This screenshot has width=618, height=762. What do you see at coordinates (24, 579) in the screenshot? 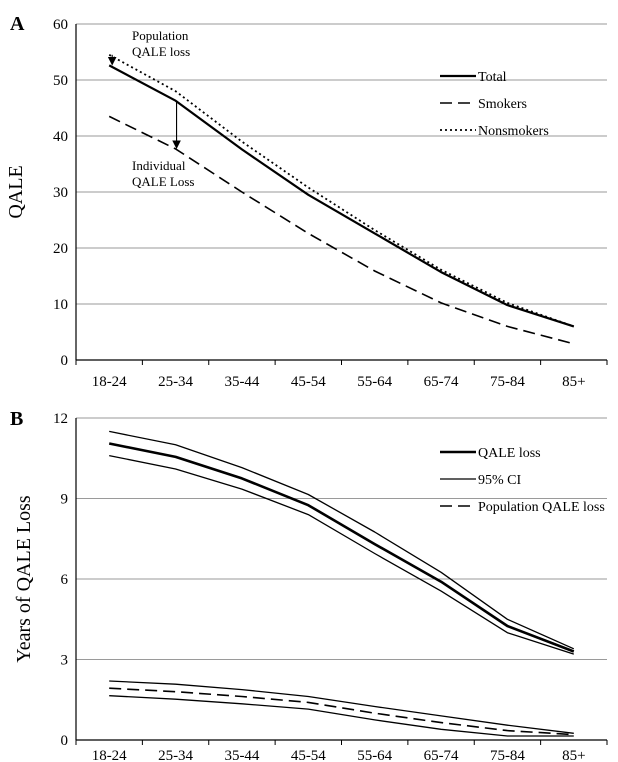
I see `y-axis-title: Years of QALE Loss` at bounding box center [24, 579].